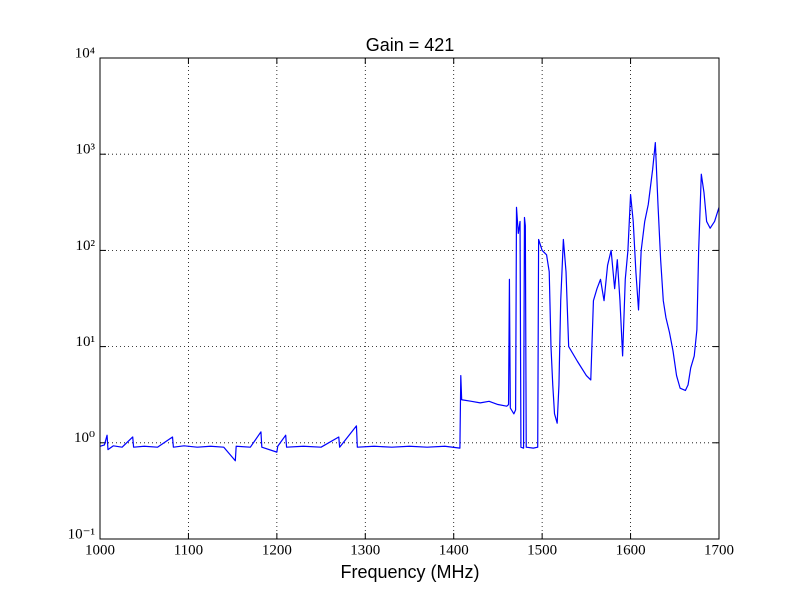 The height and width of the screenshot is (600, 800). Describe the element at coordinates (86, 150) in the screenshot. I see `y-tick-label: 10³` at that location.